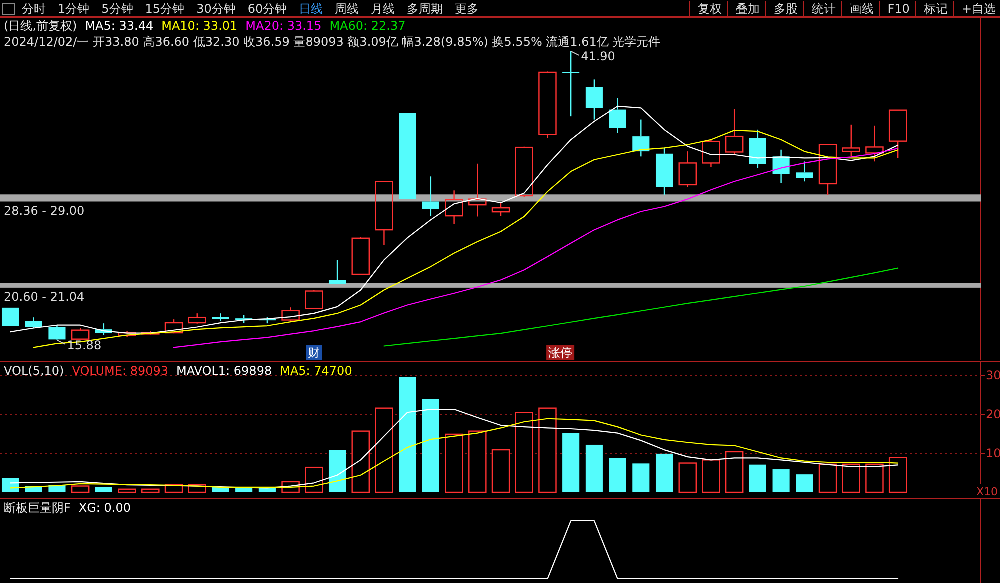  I want to click on text: 多周期, so click(425, 9).